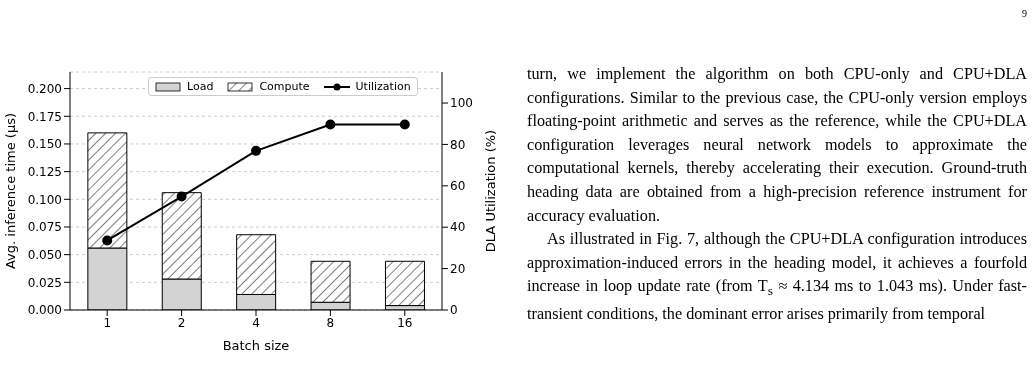 Image resolution: width=1035 pixels, height=383 pixels. I want to click on y-tick-label: 0.150, so click(44, 144).